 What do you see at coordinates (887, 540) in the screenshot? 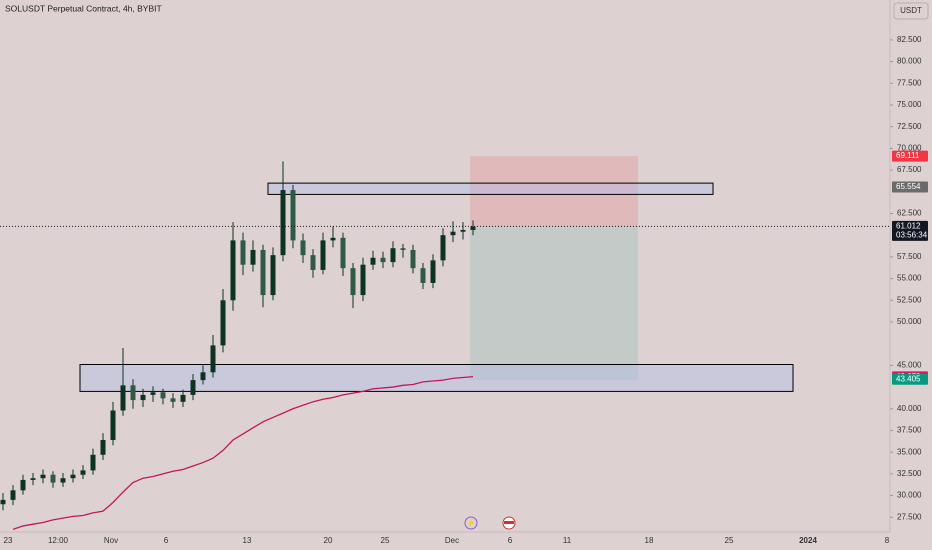
I see `x-tick-label: 8` at bounding box center [887, 540].